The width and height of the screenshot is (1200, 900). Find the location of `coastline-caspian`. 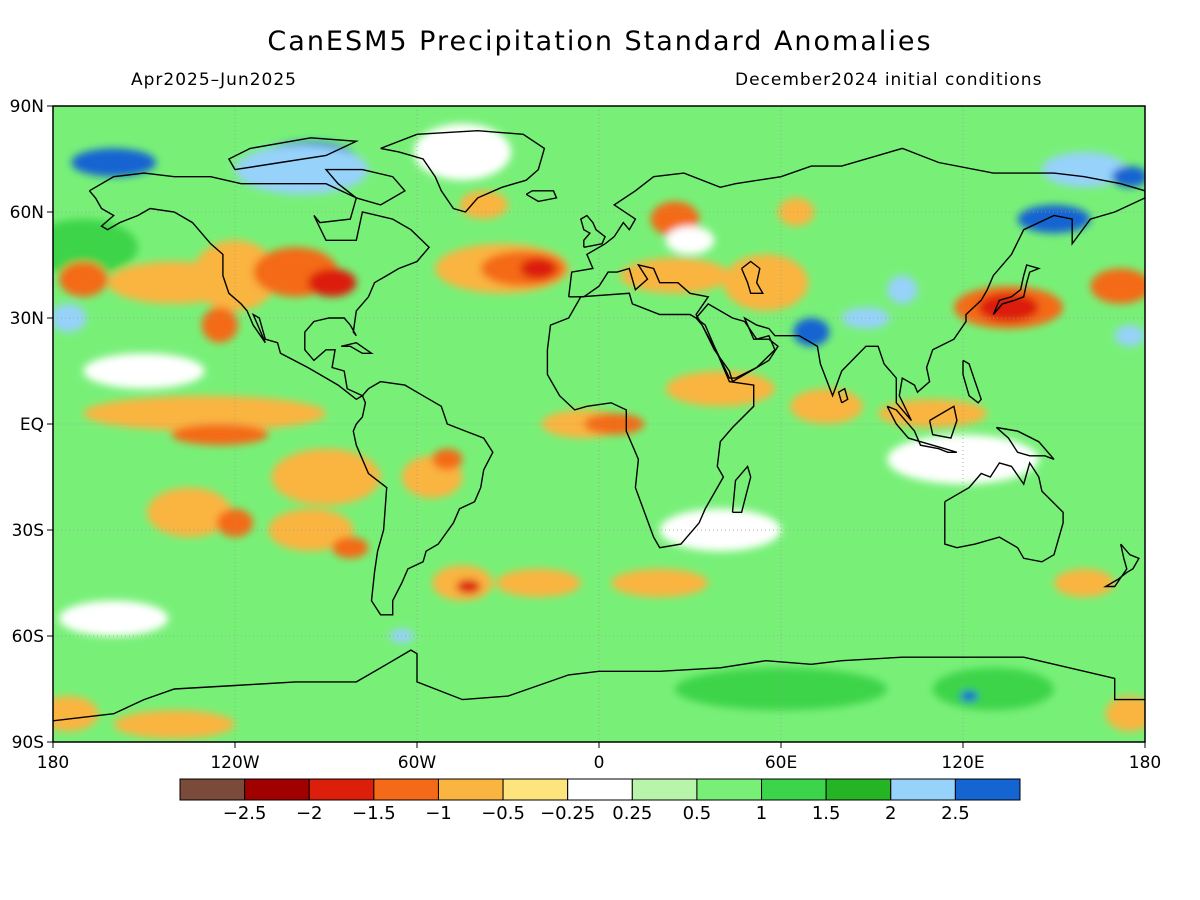

coastline-caspian is located at coordinates (752, 277).